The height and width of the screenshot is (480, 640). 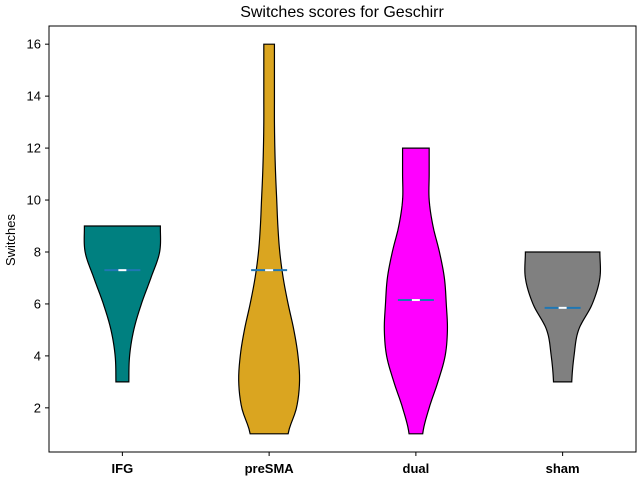 What do you see at coordinates (416, 291) in the screenshot?
I see `violin-dual` at bounding box center [416, 291].